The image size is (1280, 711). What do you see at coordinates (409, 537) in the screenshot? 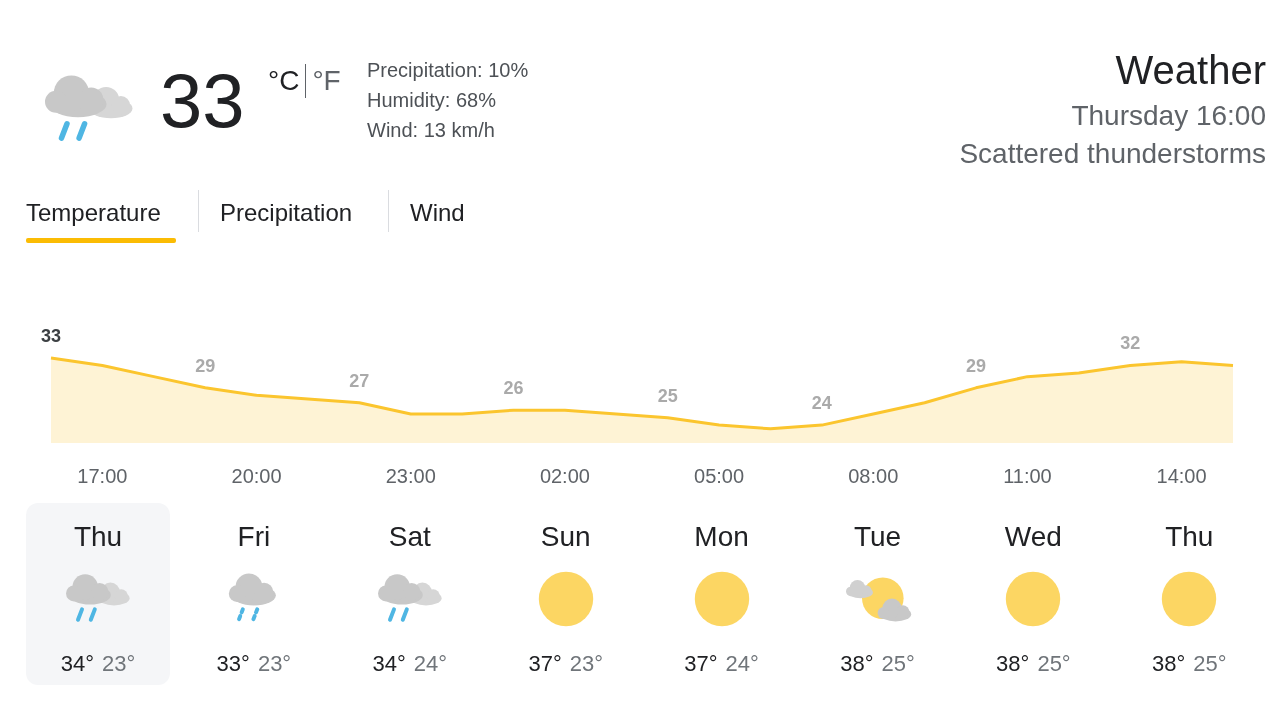
I see `category-label: Sat` at bounding box center [409, 537].